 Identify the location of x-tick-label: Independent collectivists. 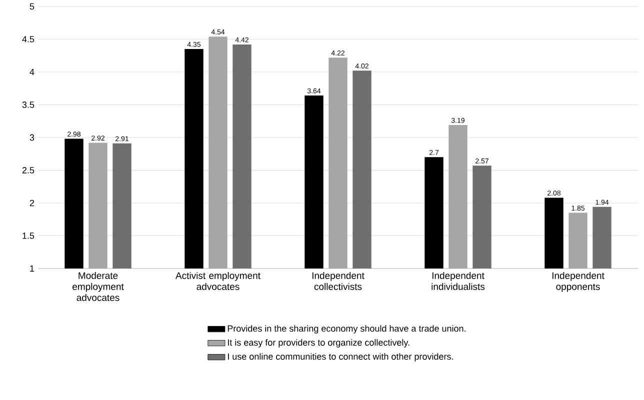
(338, 281).